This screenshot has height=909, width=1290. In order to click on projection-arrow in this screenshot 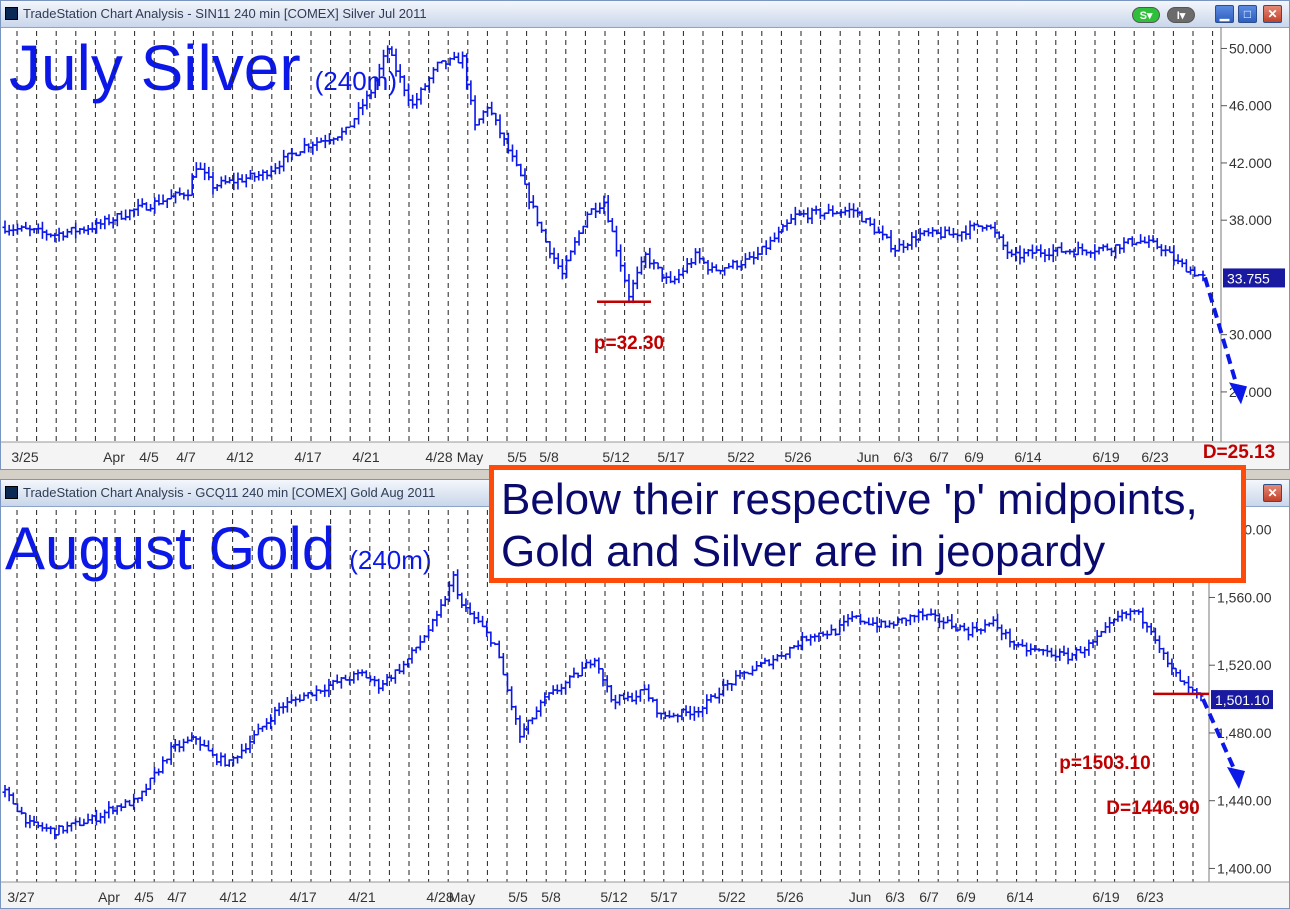, I will do `click(1221, 331)`.